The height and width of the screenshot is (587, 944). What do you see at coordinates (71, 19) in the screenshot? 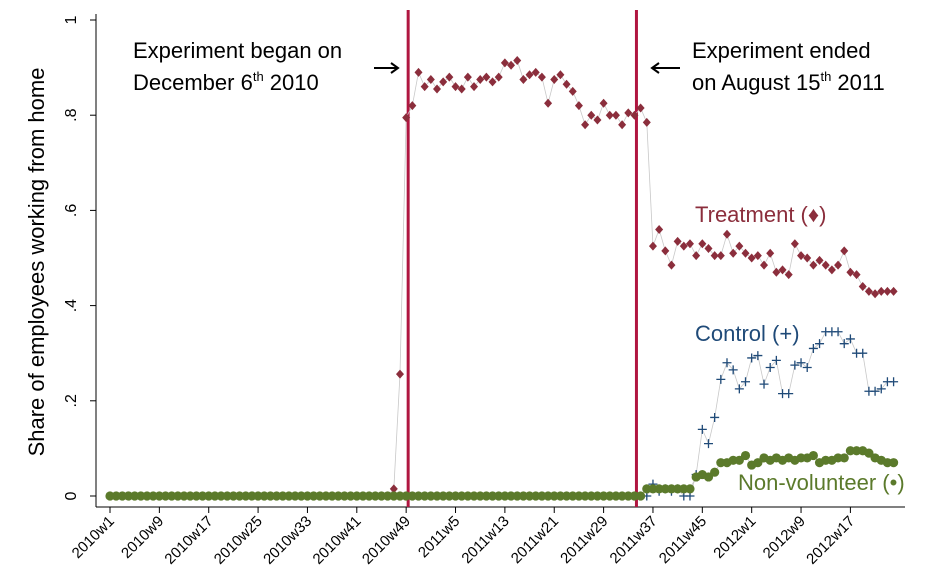
I see `y-tick-label: 1` at bounding box center [71, 19].